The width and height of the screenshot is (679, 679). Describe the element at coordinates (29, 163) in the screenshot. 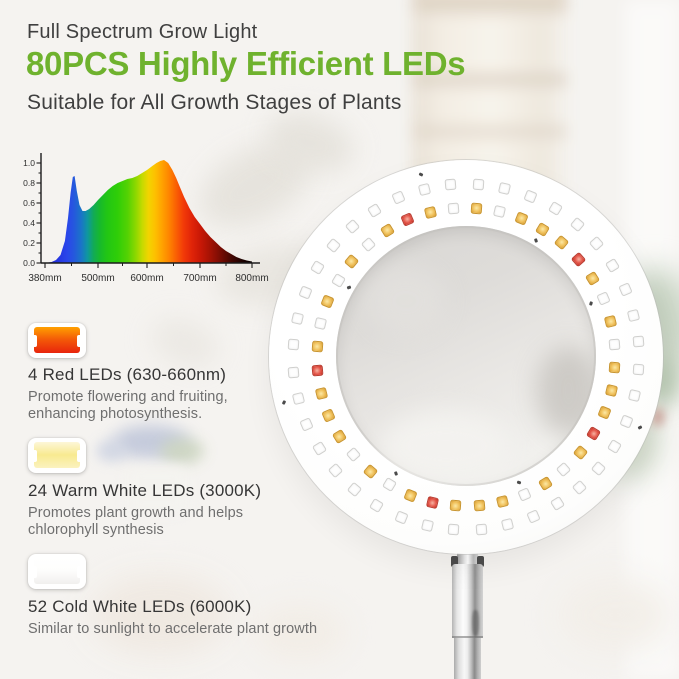

I see `svg-text: 1.0` at that location.